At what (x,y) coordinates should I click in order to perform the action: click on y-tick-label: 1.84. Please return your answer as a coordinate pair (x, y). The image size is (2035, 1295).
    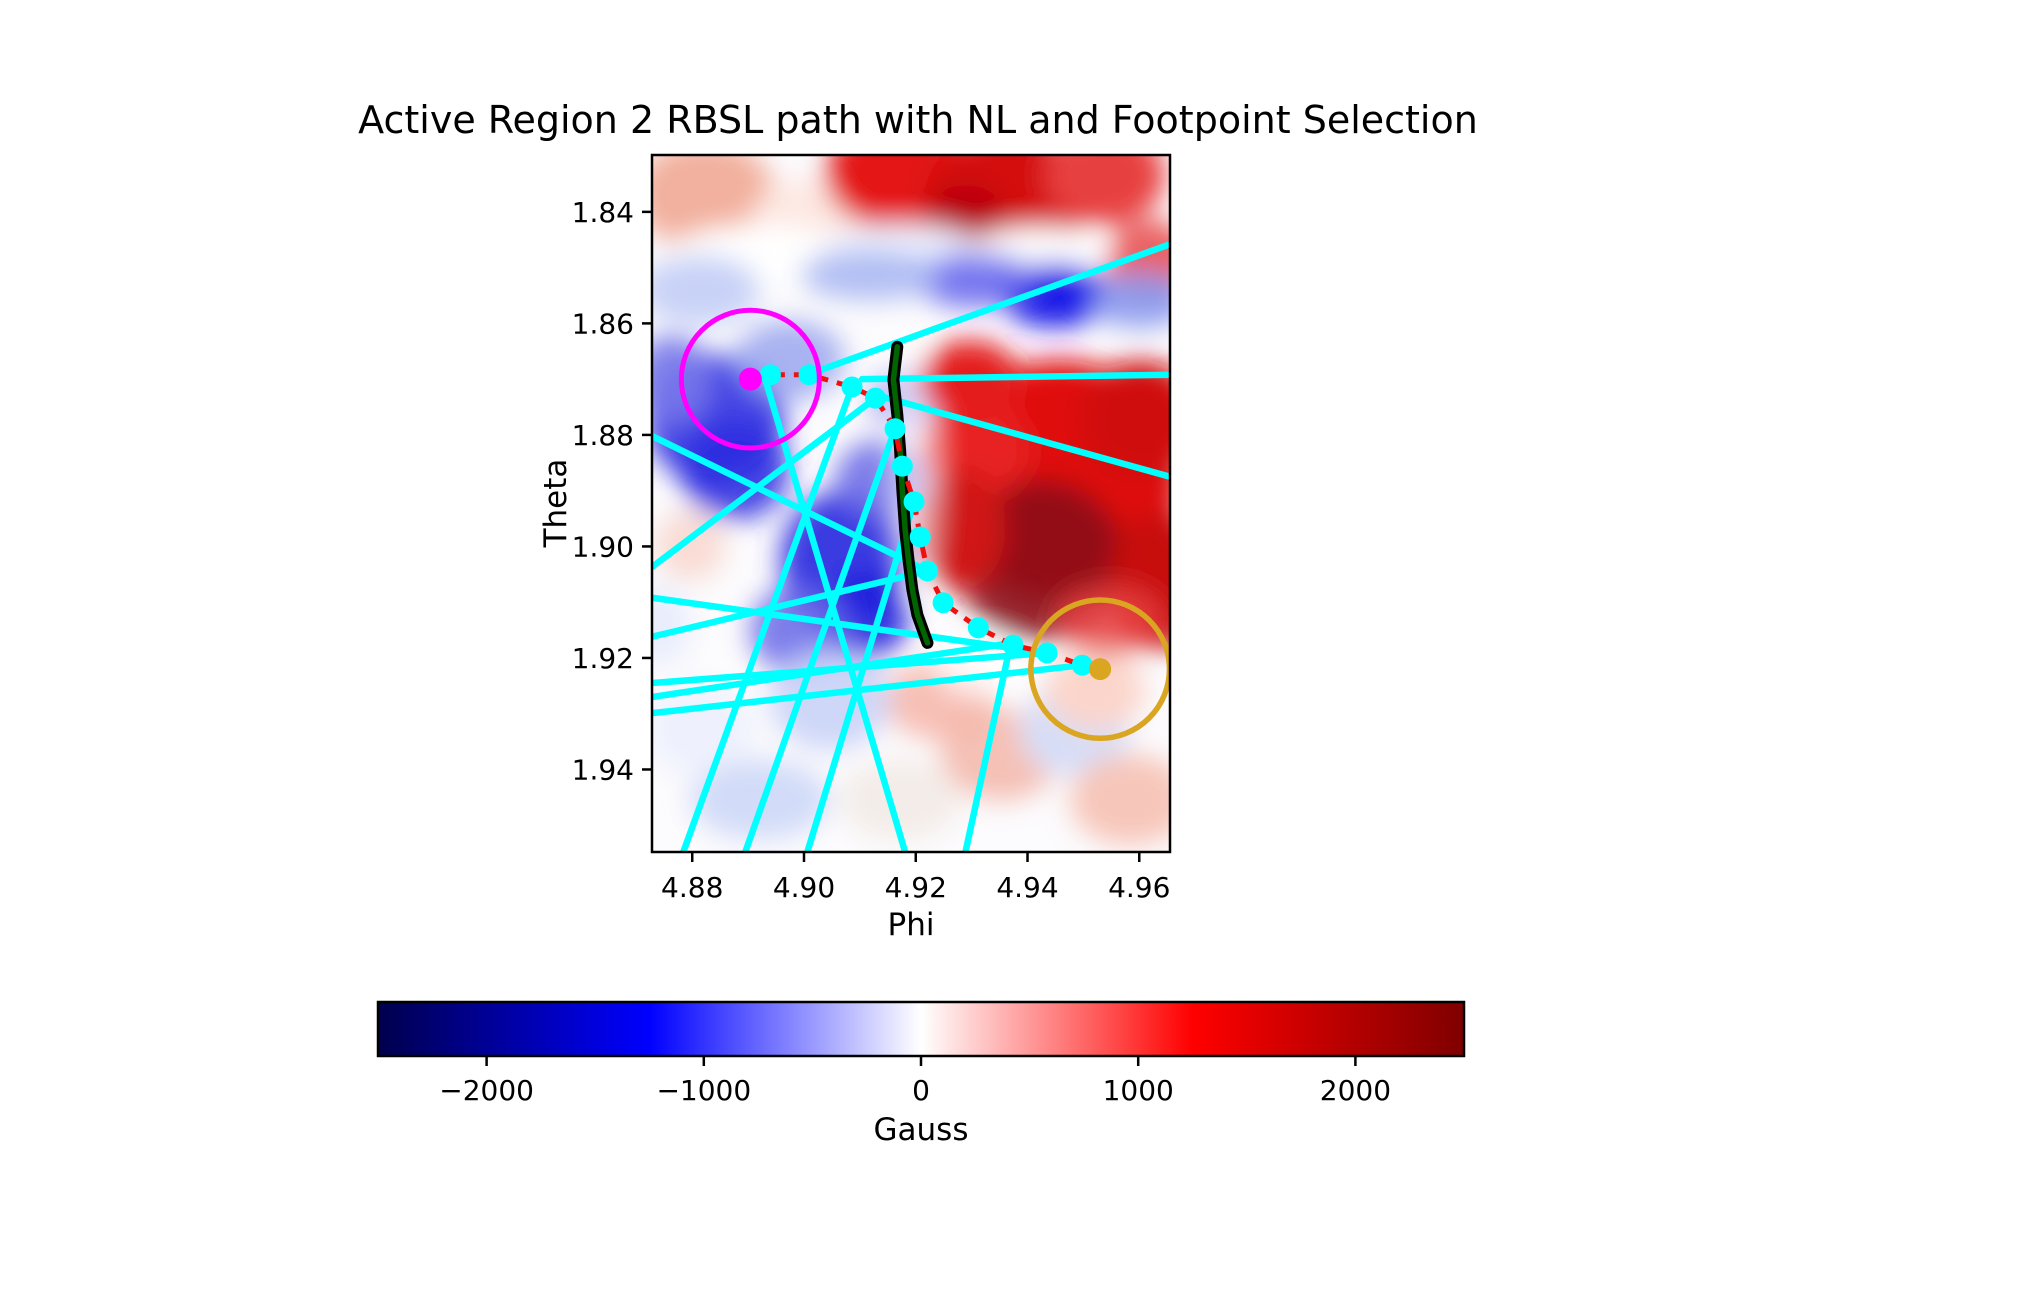
    Looking at the image, I should click on (603, 212).